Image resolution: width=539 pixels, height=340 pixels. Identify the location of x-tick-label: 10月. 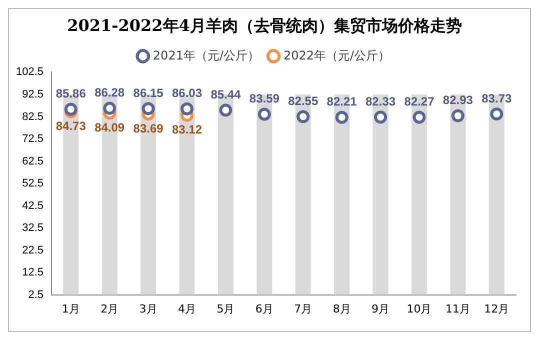
(419, 309).